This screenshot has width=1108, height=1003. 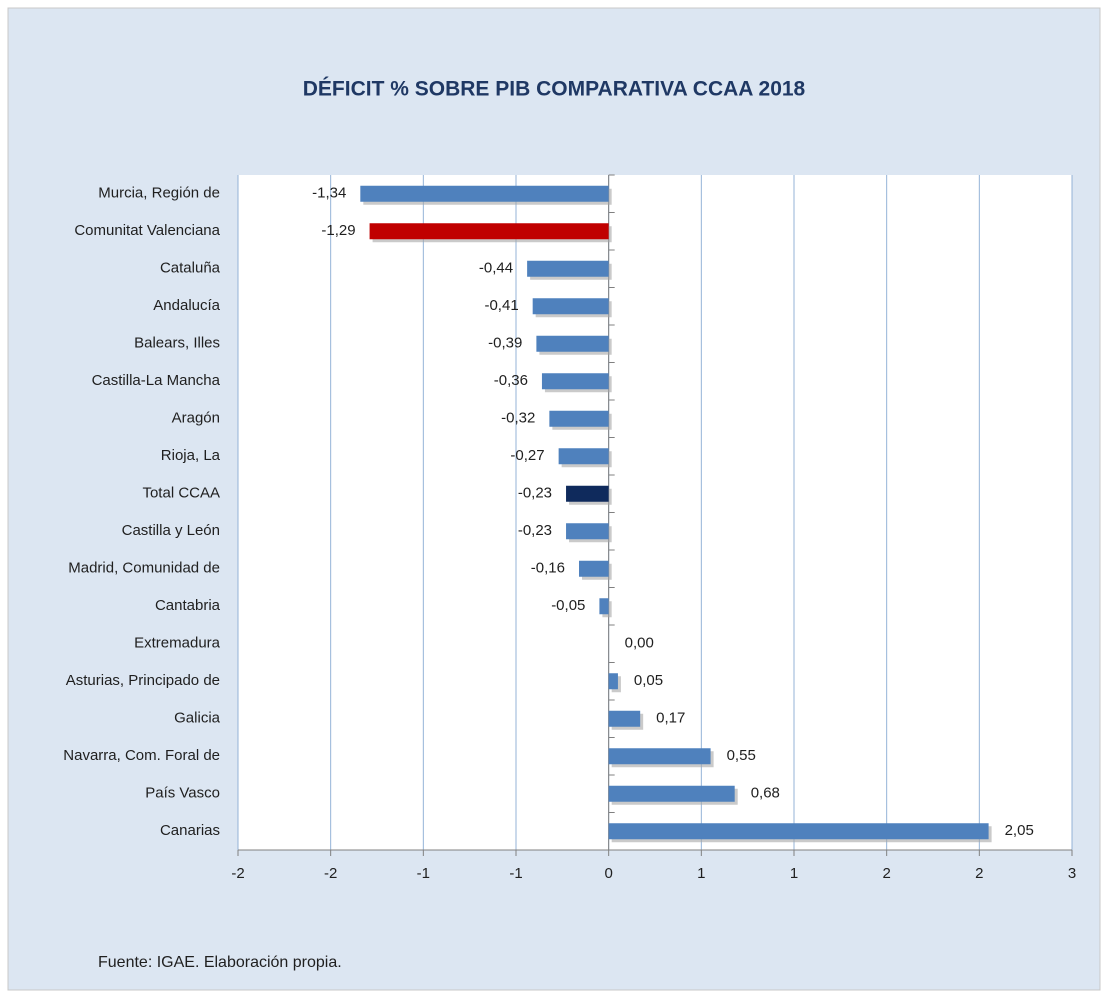 What do you see at coordinates (505, 343) in the screenshot?
I see `data-label: -0,39` at bounding box center [505, 343].